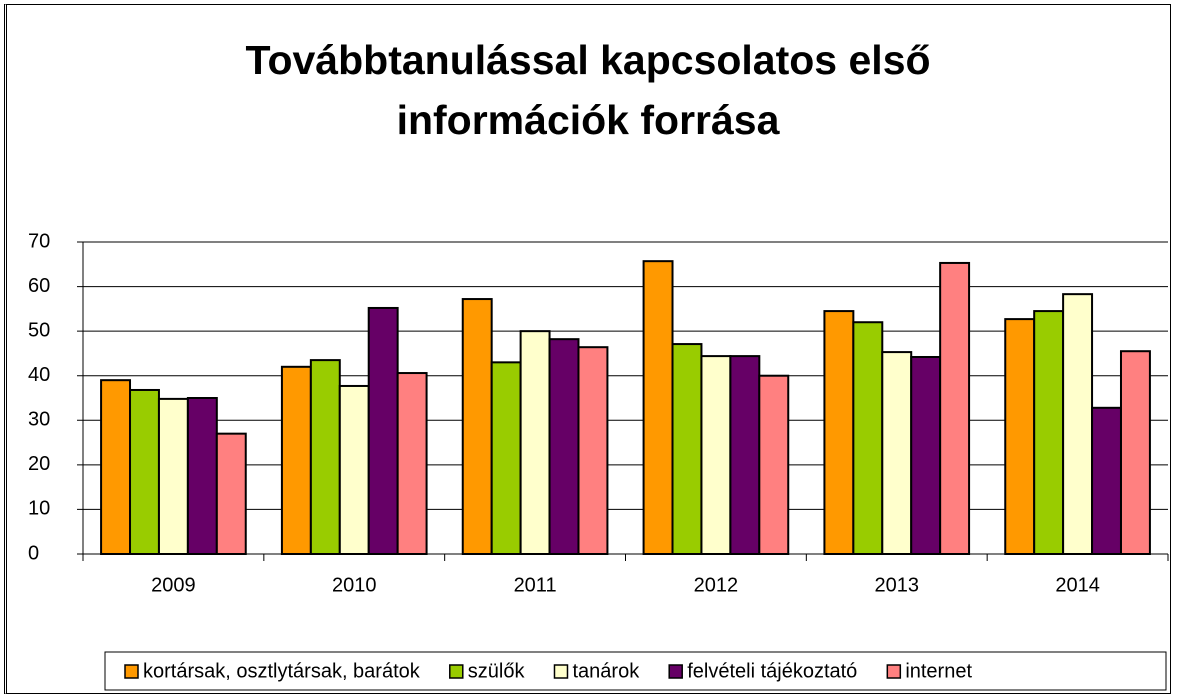 The height and width of the screenshot is (696, 1177). I want to click on y-tick-label: 40, so click(39, 375).